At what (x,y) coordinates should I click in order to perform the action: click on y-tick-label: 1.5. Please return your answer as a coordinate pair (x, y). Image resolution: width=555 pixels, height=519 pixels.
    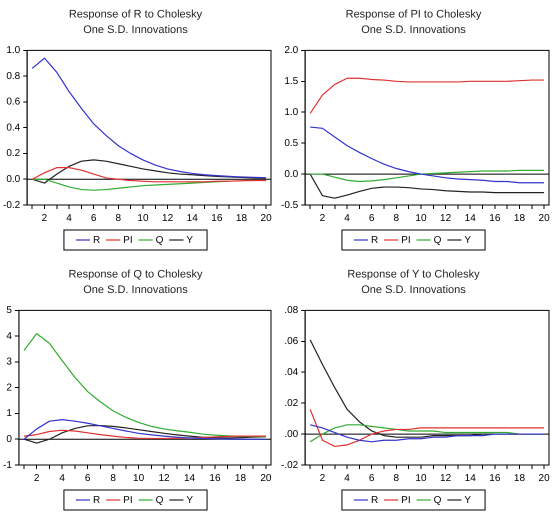
    Looking at the image, I should click on (291, 82).